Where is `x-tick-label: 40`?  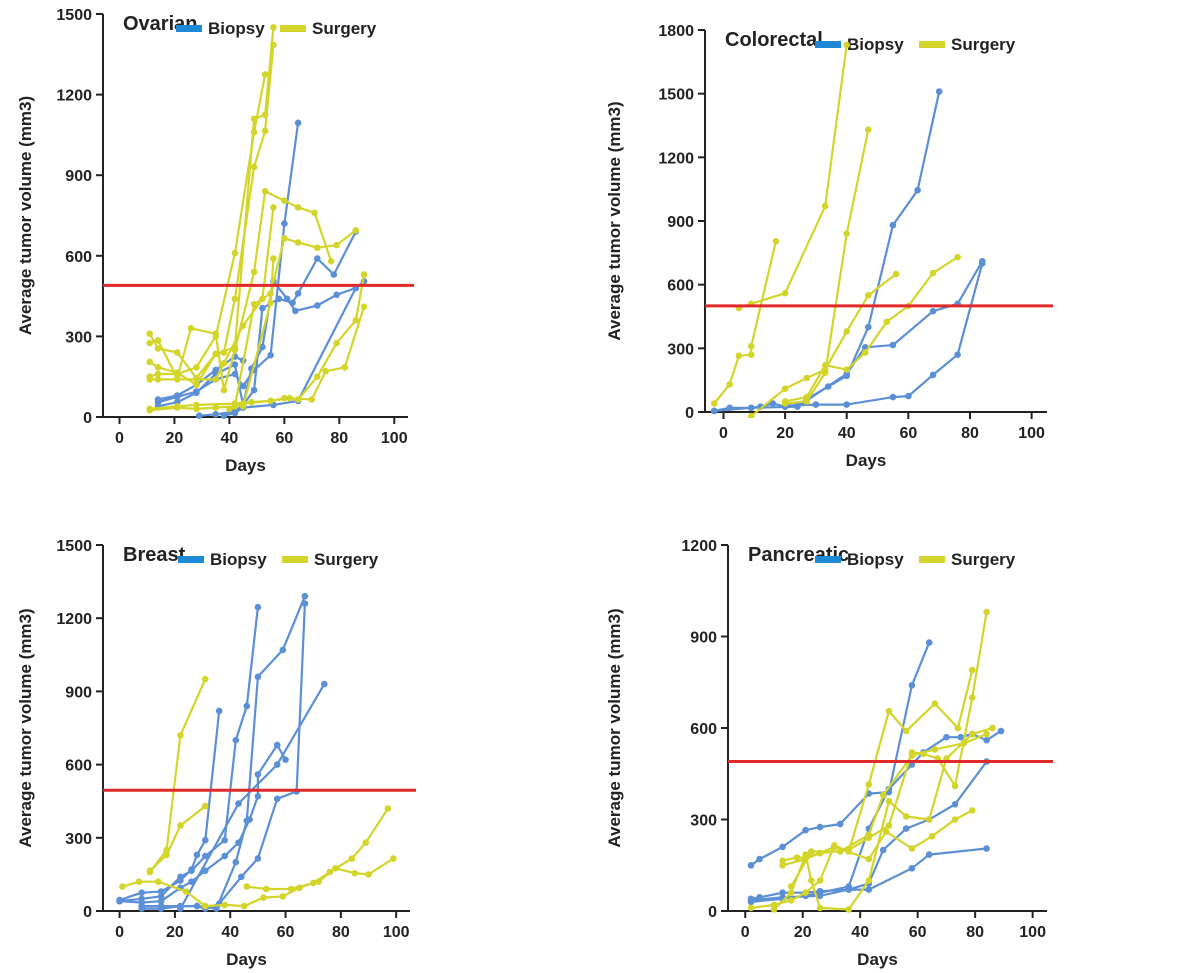
x-tick-label: 40 is located at coordinates (229, 438).